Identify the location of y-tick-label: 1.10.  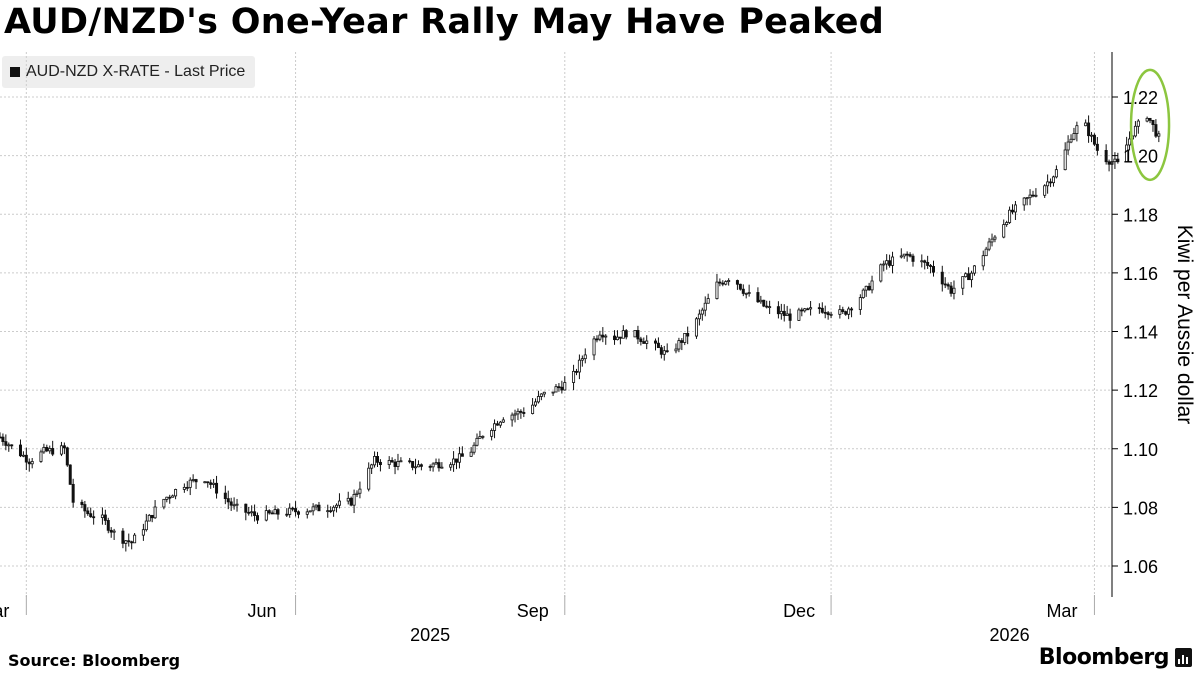
(1140, 450).